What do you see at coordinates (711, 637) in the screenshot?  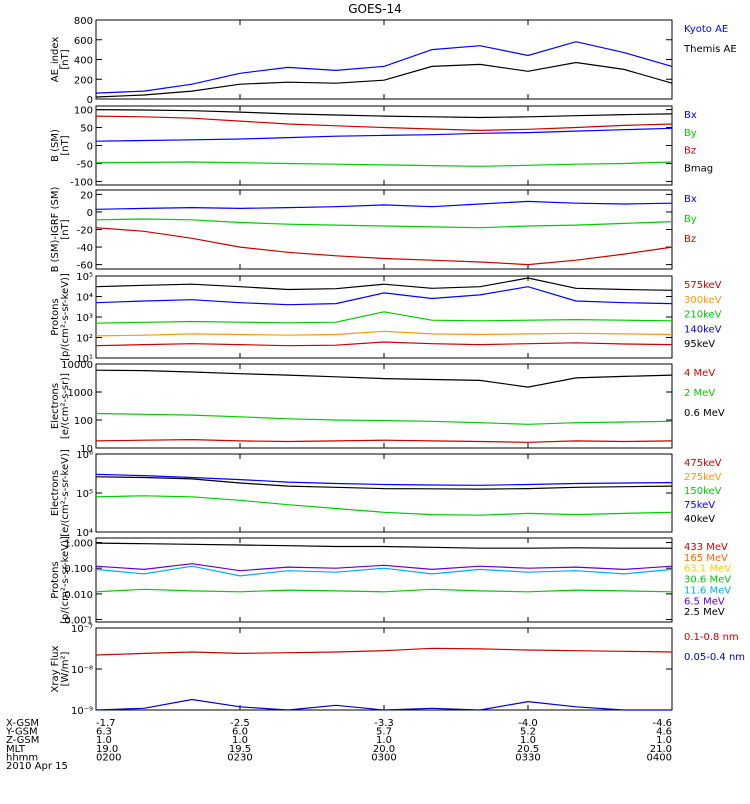 I see `legend-entry: 0.1-0.8 nm` at bounding box center [711, 637].